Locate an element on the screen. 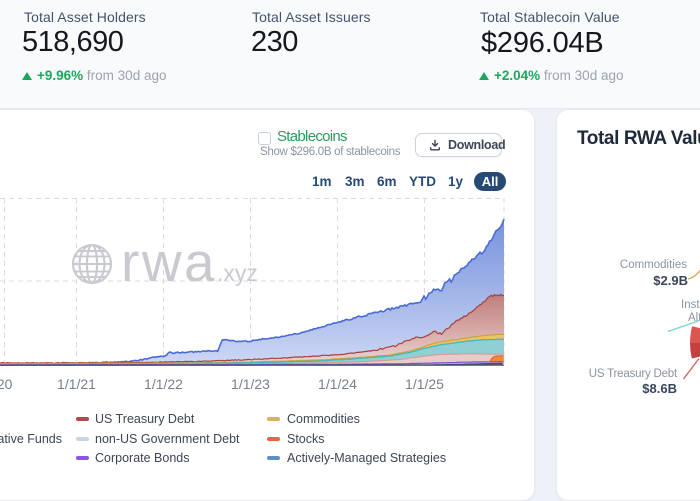  svg-text: .xyz is located at coordinates (237, 273).